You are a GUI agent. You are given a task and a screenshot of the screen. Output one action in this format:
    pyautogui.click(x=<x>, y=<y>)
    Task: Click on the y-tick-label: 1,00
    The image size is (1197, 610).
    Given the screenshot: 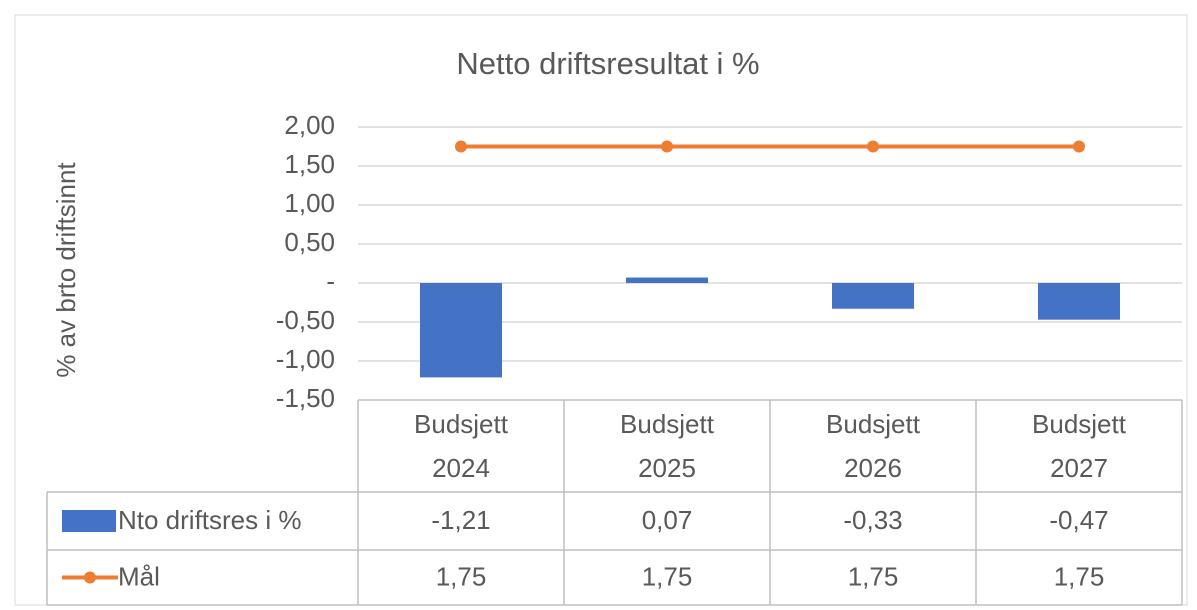 What is the action you would take?
    pyautogui.click(x=309, y=203)
    